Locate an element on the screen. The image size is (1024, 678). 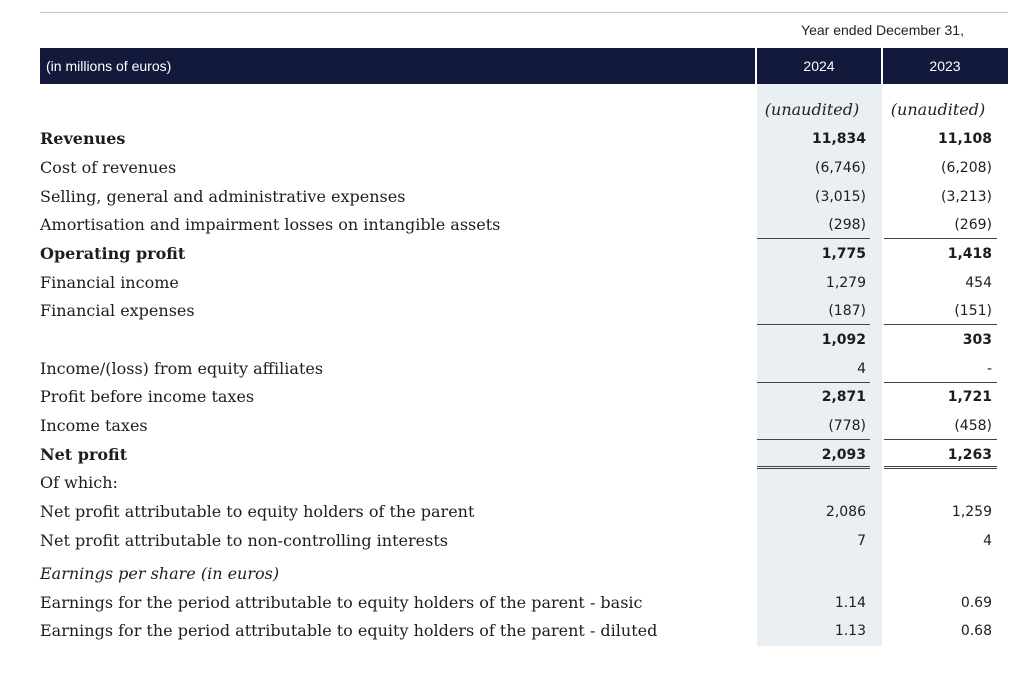
value-2024-net-financial: 1,092 is located at coordinates (843, 340).